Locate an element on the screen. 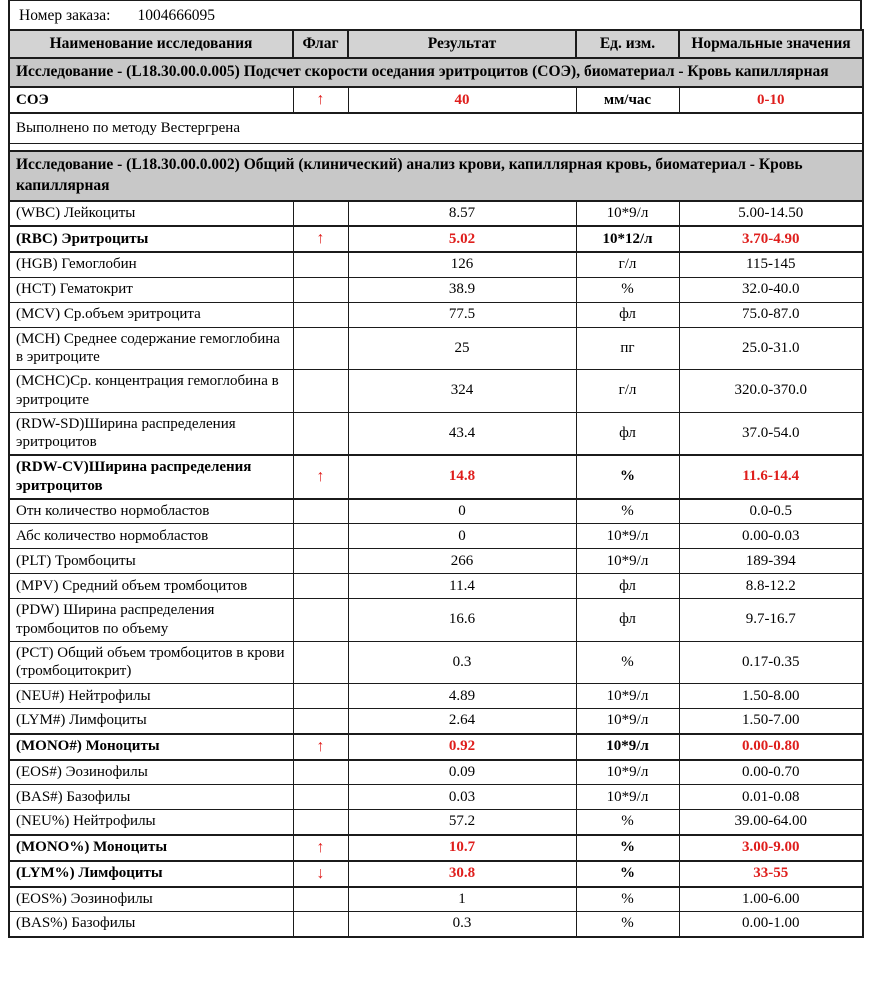 The height and width of the screenshot is (1000, 894). result-value-cell: 43.4 is located at coordinates (462, 433).